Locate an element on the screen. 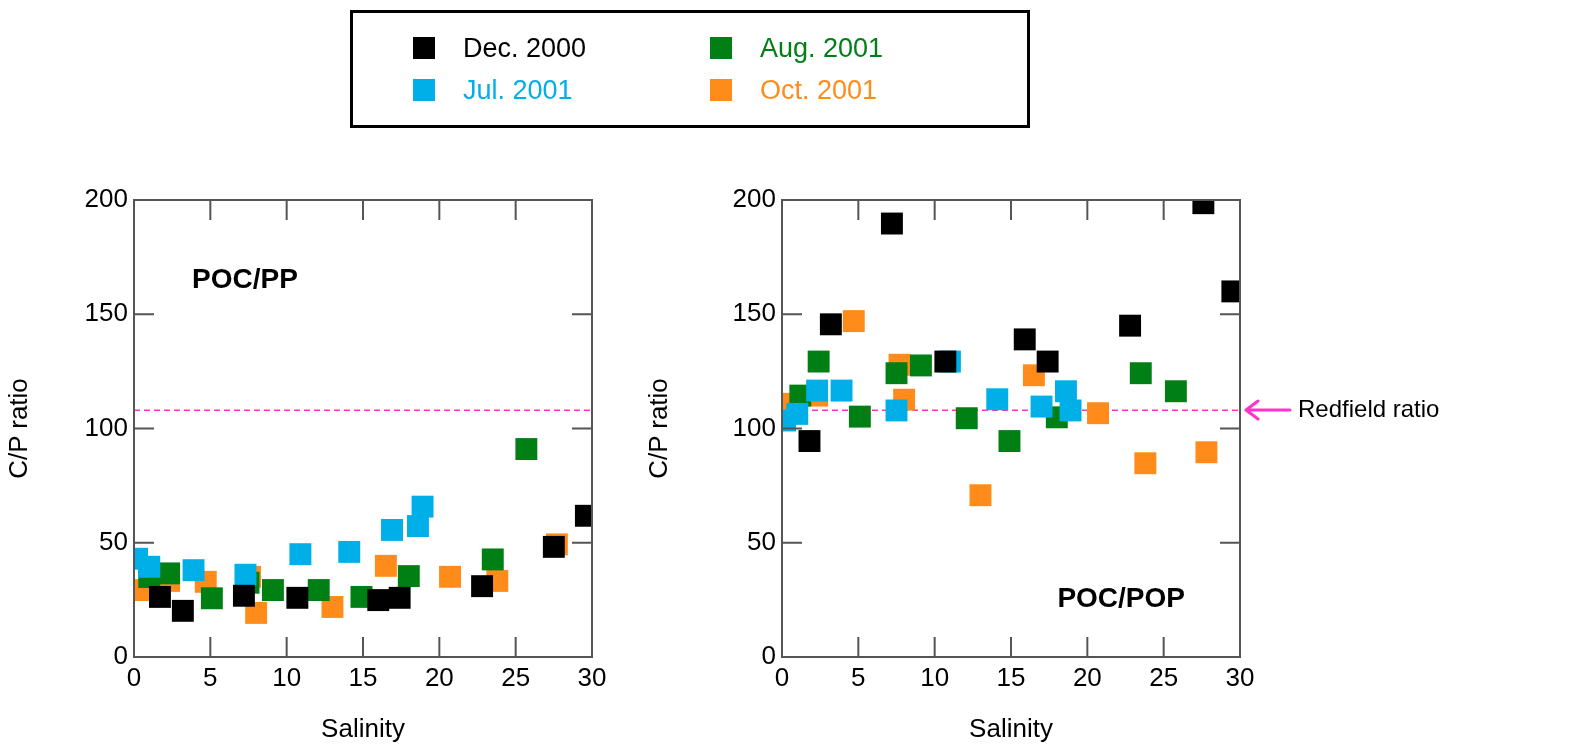  ref-line-label: Redfield ratio is located at coordinates (1369, 408).